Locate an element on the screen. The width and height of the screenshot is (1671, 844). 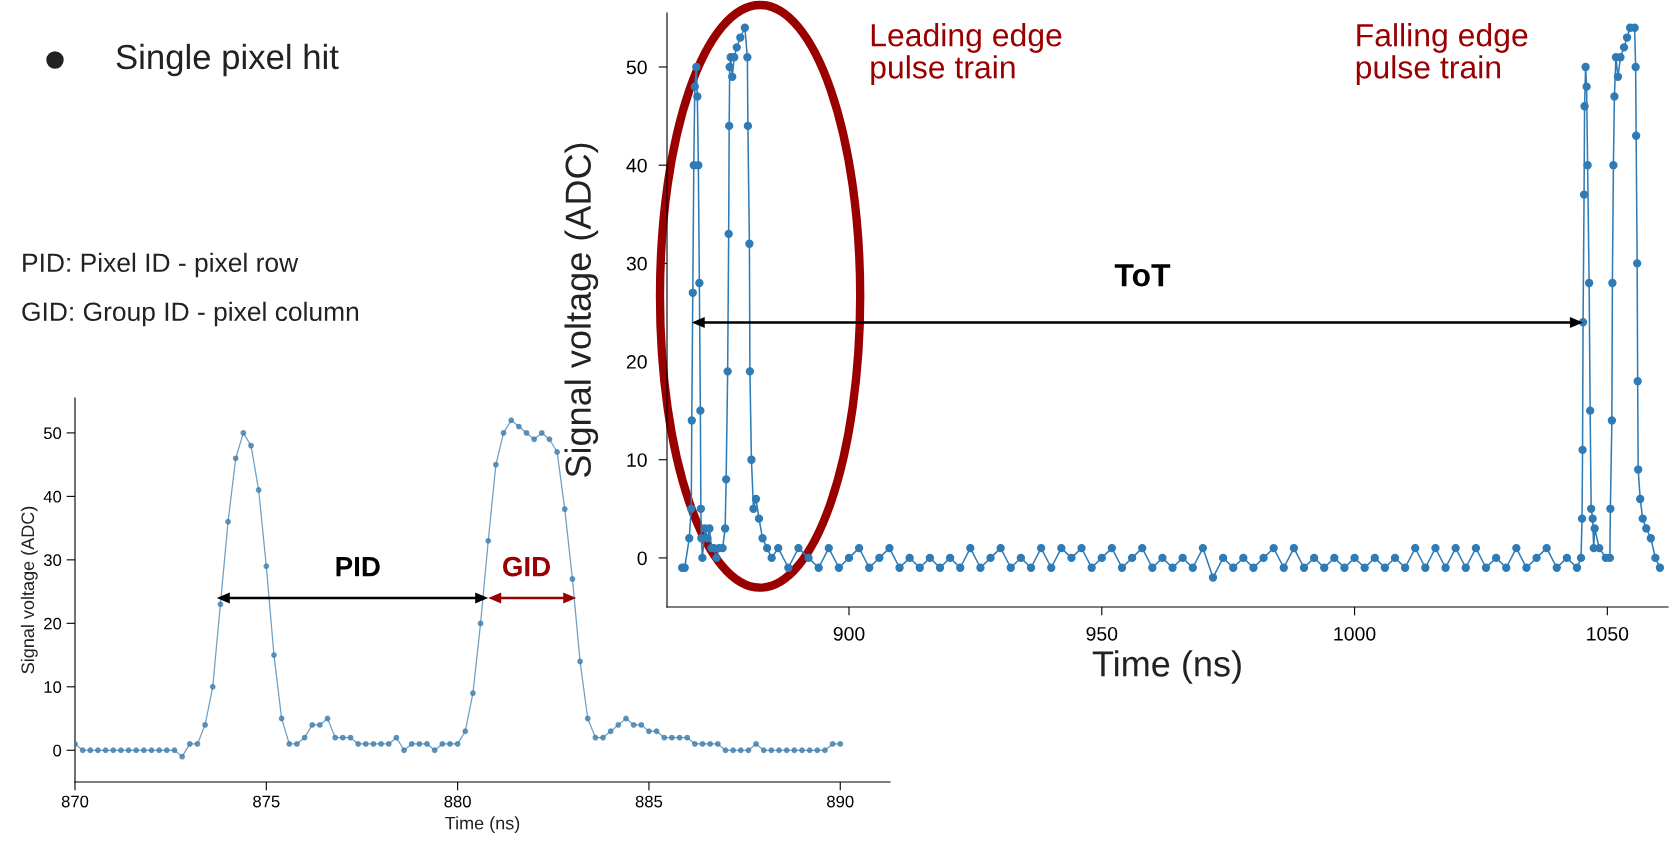
annotation: PID is located at coordinates (358, 567).